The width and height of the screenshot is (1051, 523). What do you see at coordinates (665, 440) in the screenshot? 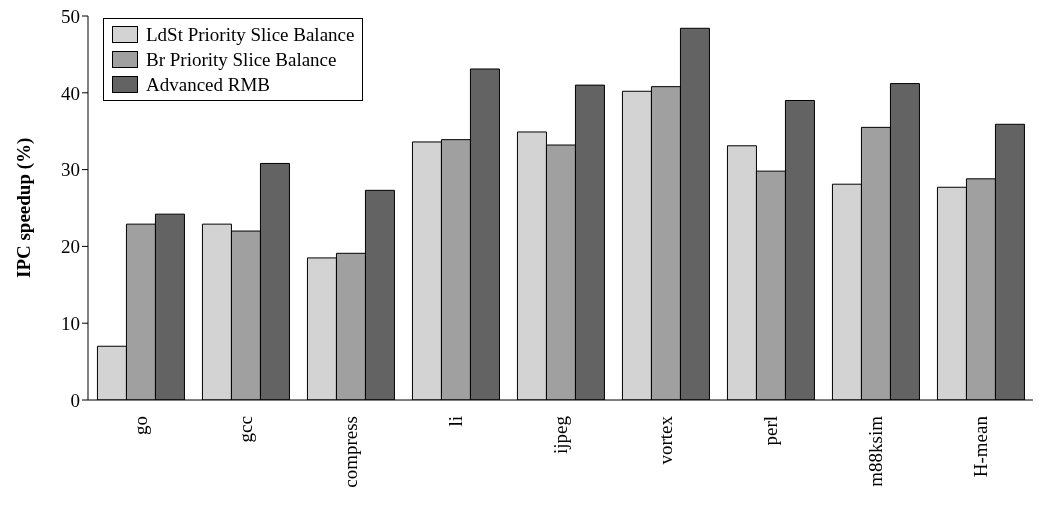
I see `x-tick-label: vortex` at bounding box center [665, 440].